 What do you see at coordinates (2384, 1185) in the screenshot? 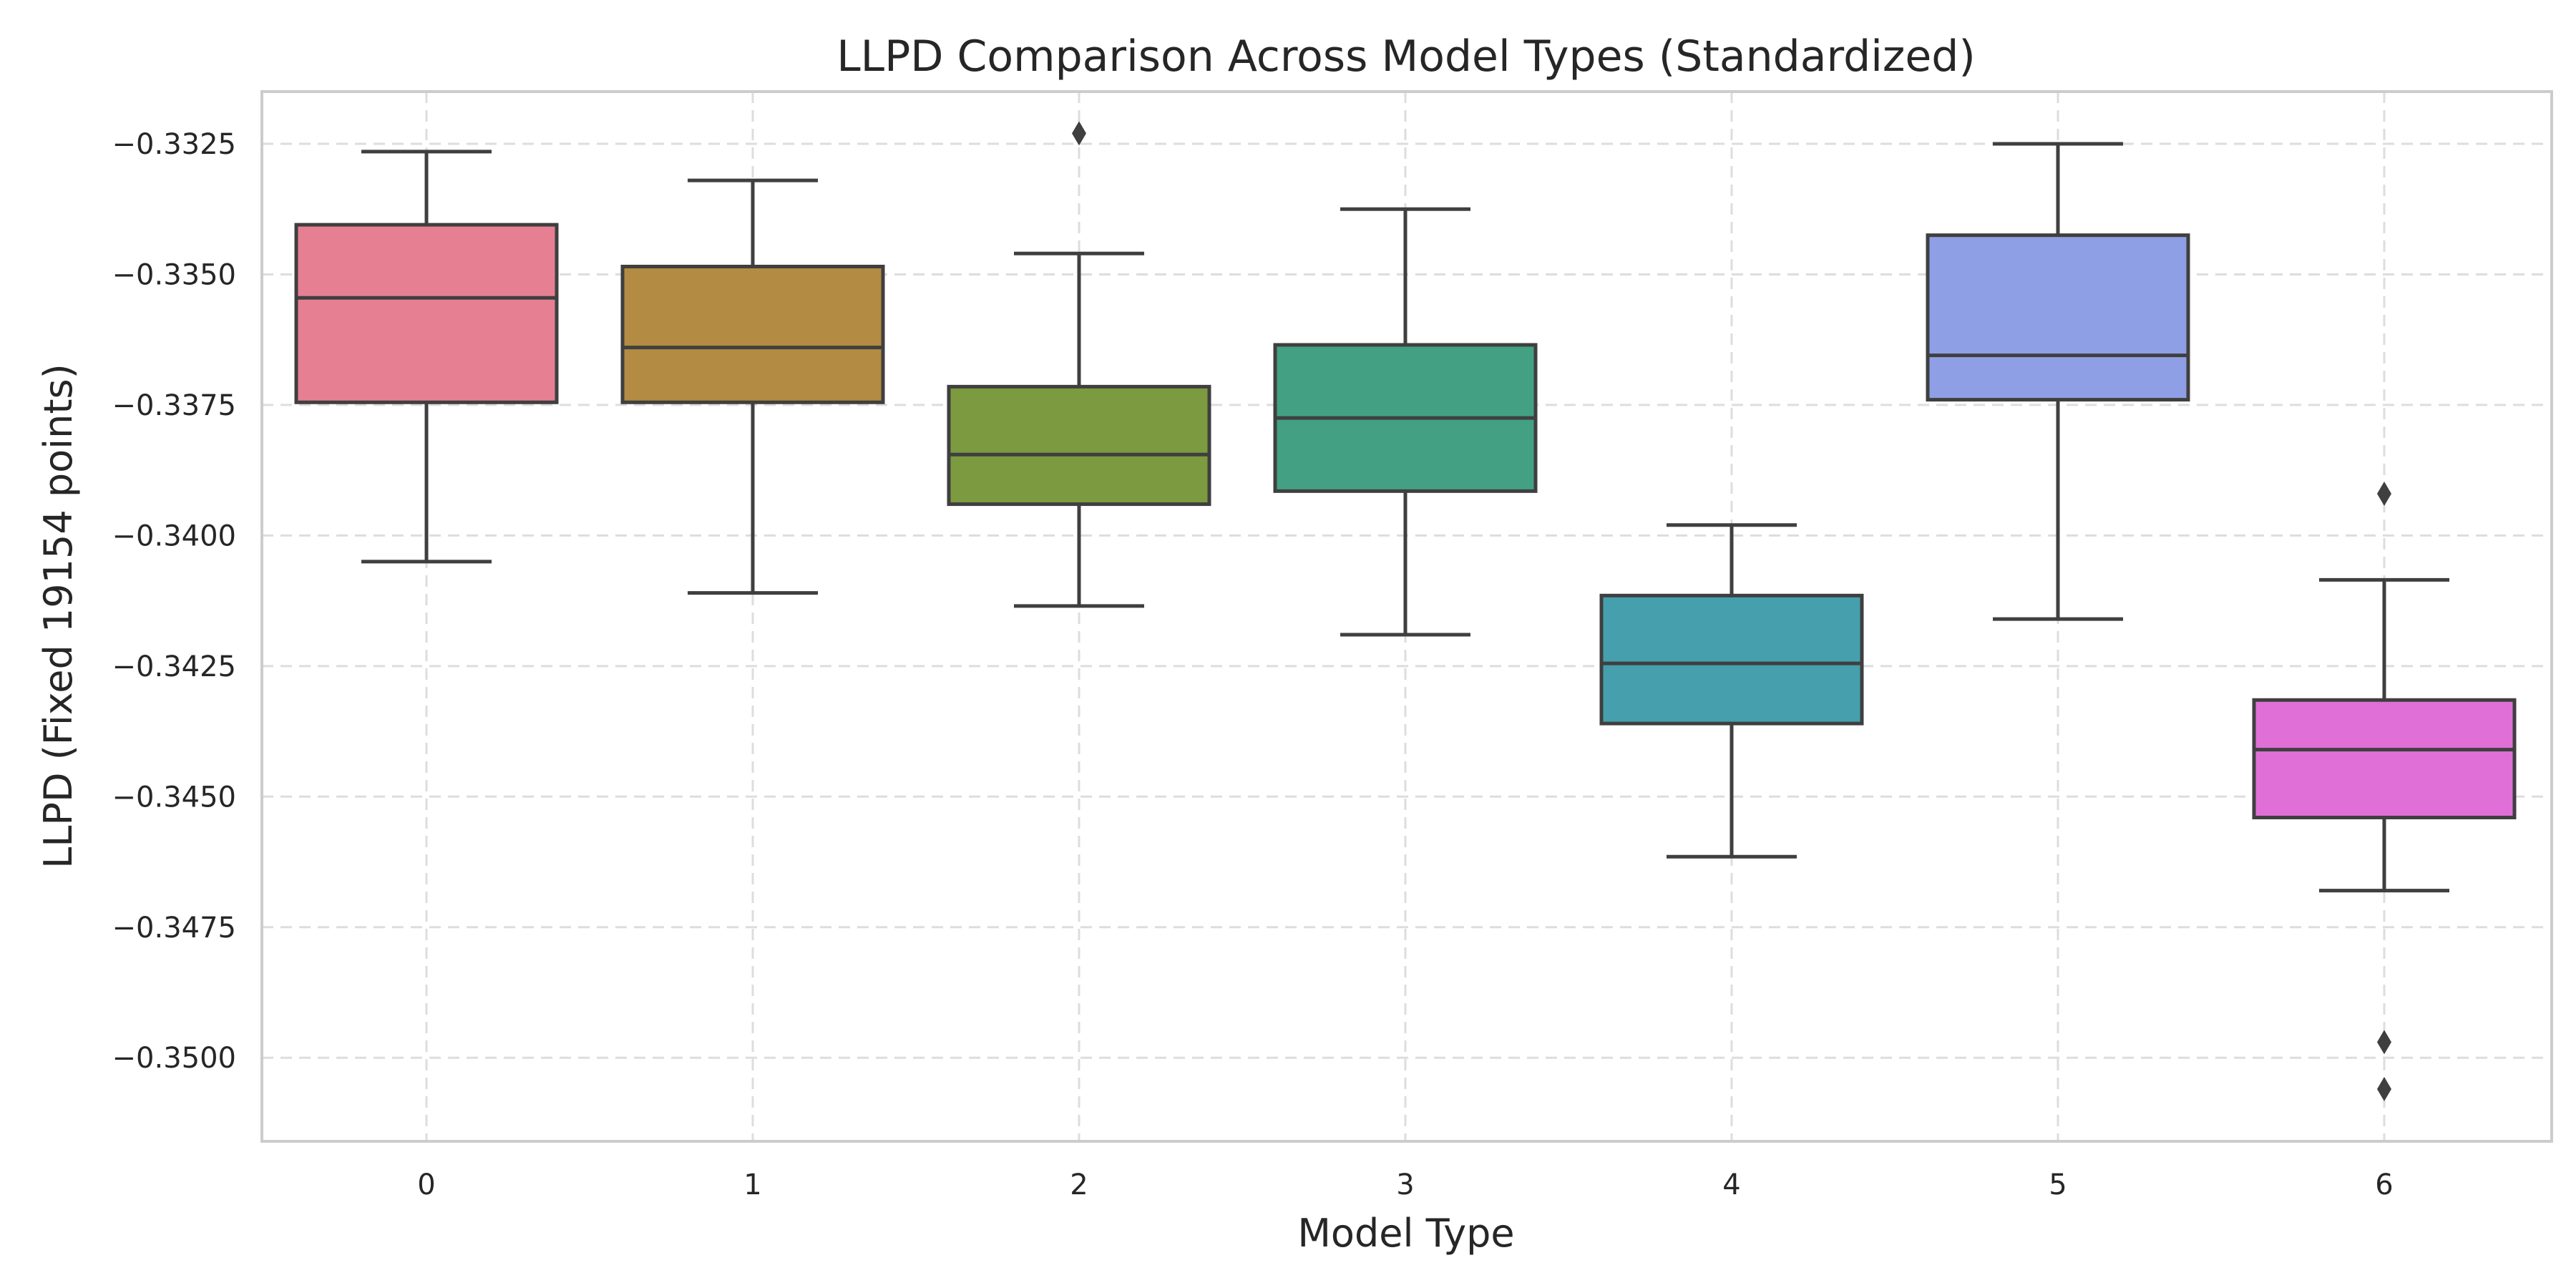
I see `x-tick-label: 6` at bounding box center [2384, 1185].